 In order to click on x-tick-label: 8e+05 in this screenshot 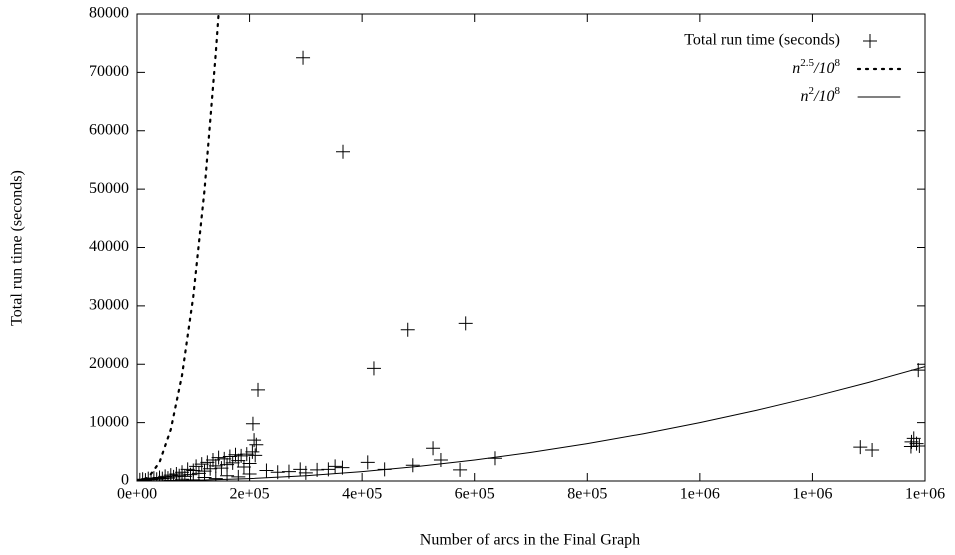, I will do `click(587, 494)`.